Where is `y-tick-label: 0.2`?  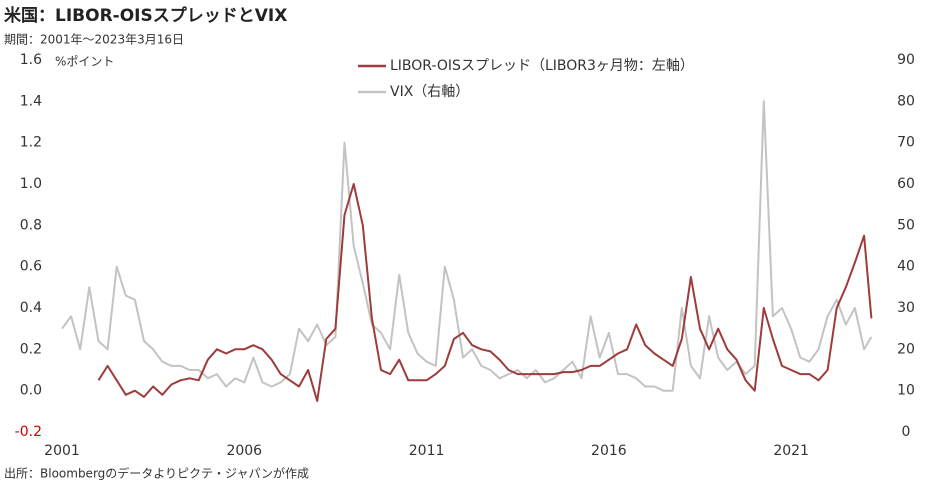 y-tick-label: 0.2 is located at coordinates (31, 349).